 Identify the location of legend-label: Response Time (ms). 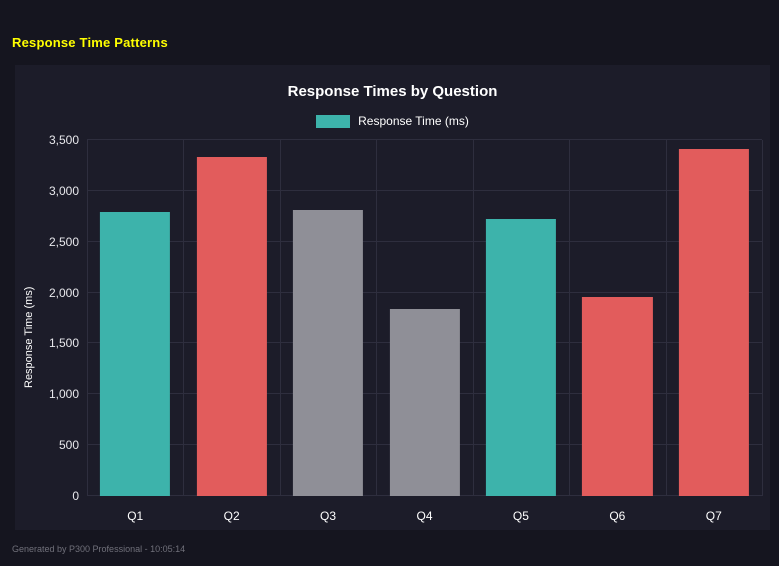
(413, 121).